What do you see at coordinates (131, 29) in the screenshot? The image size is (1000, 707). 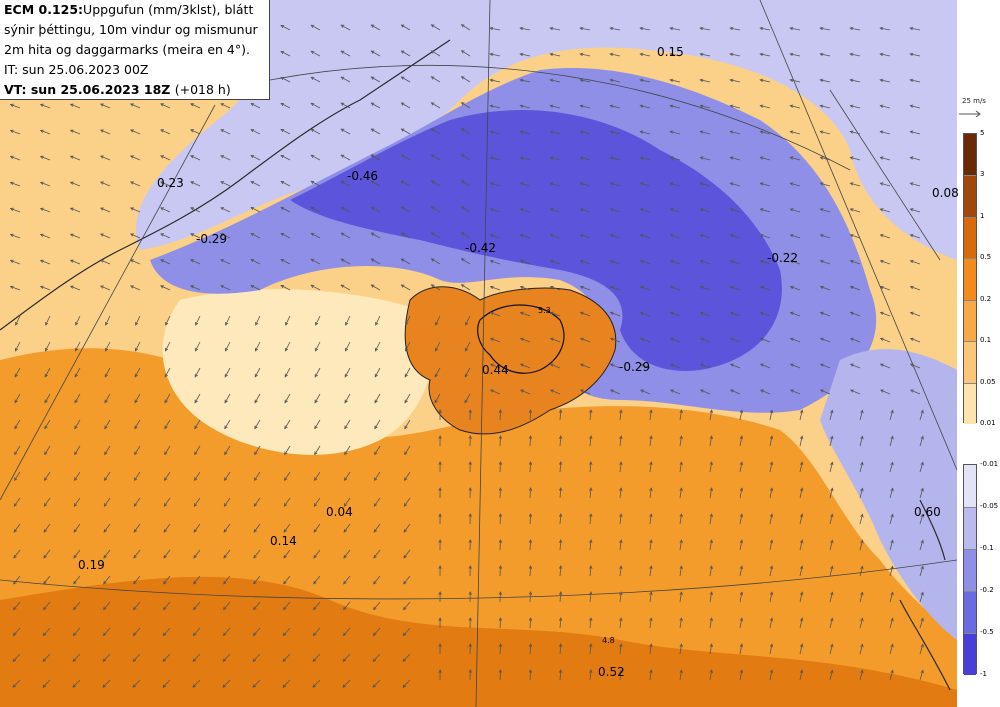 I see `header-line2: sýnir þéttingu, 10m vindur og mismunur` at bounding box center [131, 29].